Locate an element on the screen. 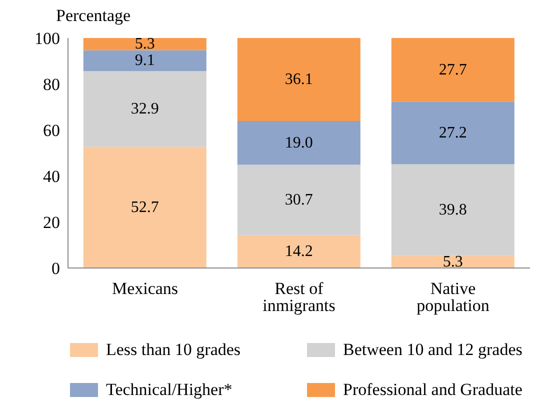  data-label: 32.9 is located at coordinates (144, 109).